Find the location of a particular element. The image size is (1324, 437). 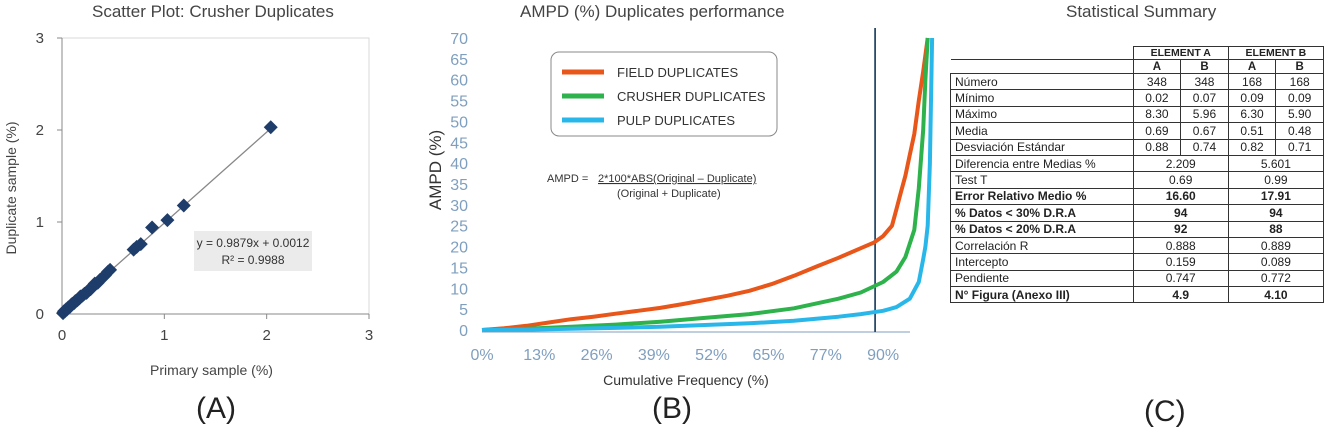

panel-label-a: (A) is located at coordinates (216, 408).